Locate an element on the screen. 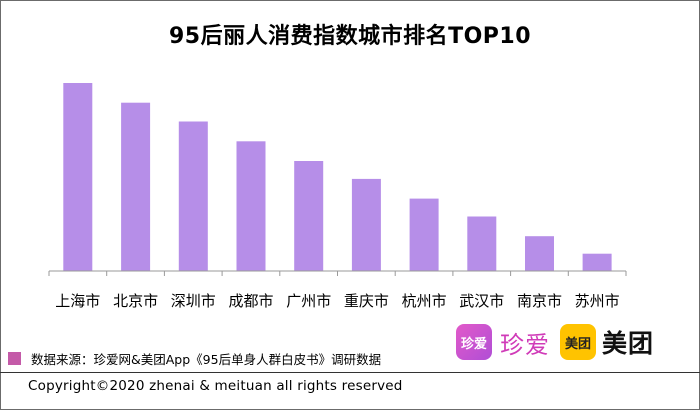 This screenshot has height=410, width=700. x-tick-label: 苏州市 is located at coordinates (597, 301).